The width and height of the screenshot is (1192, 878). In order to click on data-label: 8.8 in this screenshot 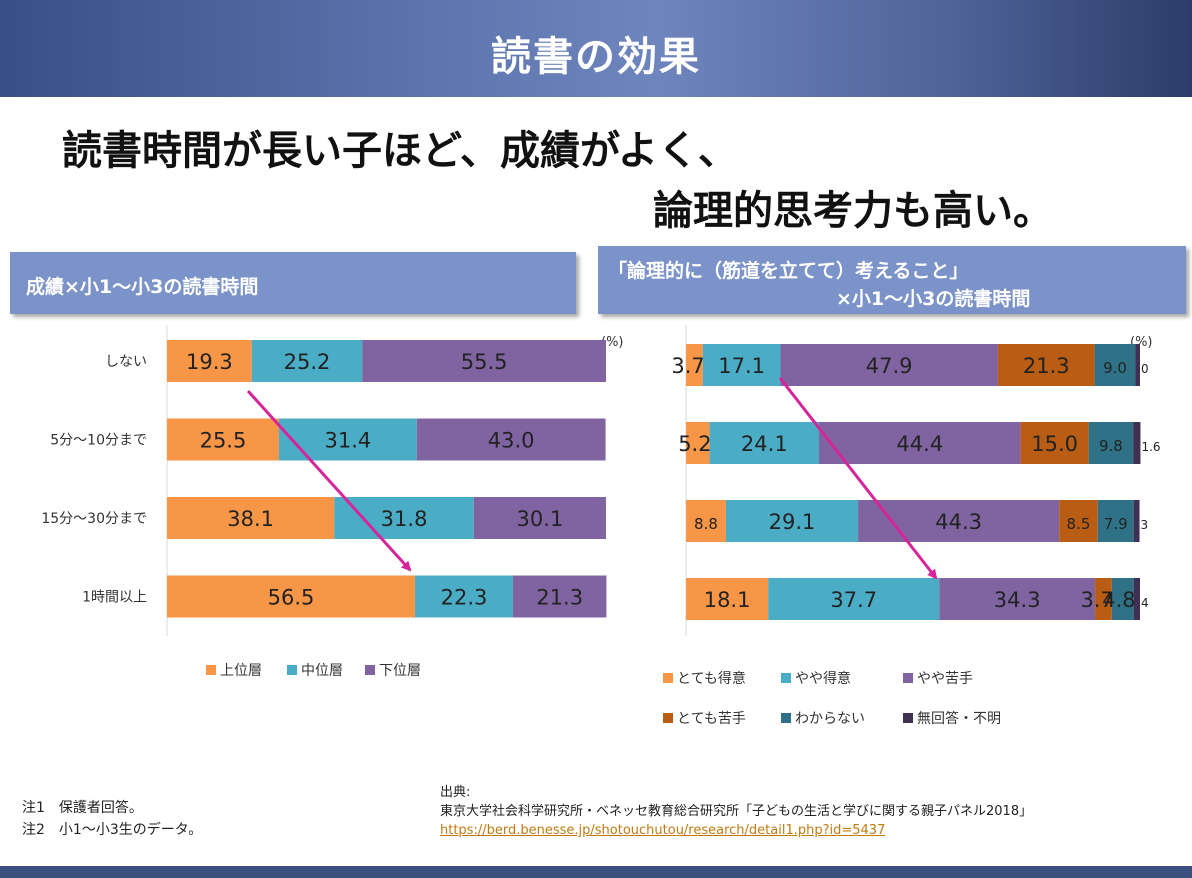, I will do `click(706, 524)`.